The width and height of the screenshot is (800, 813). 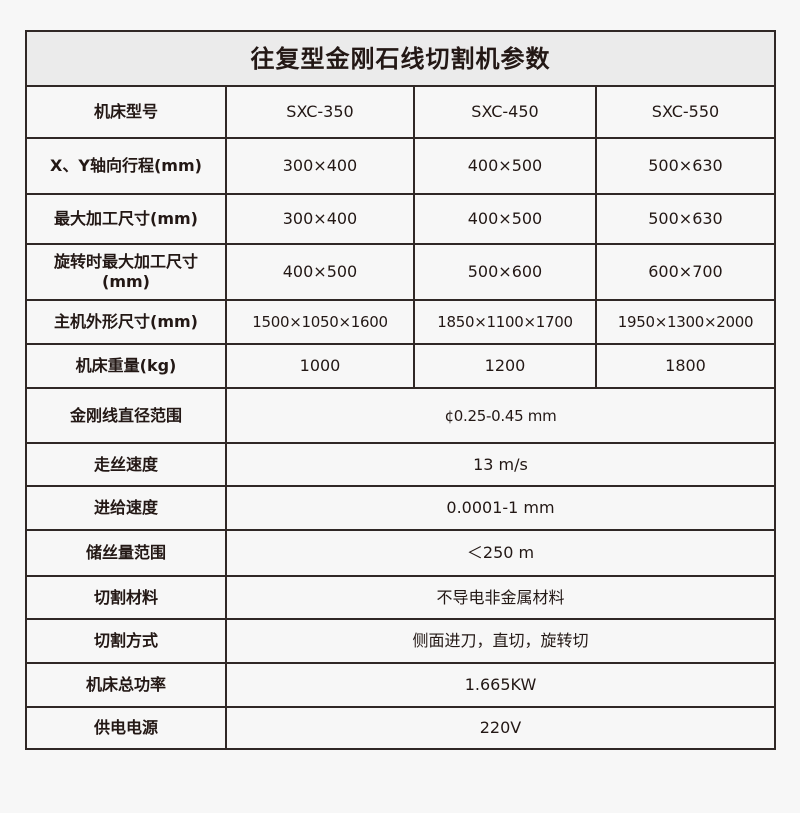 I want to click on row-value: 500×600, so click(x=505, y=272).